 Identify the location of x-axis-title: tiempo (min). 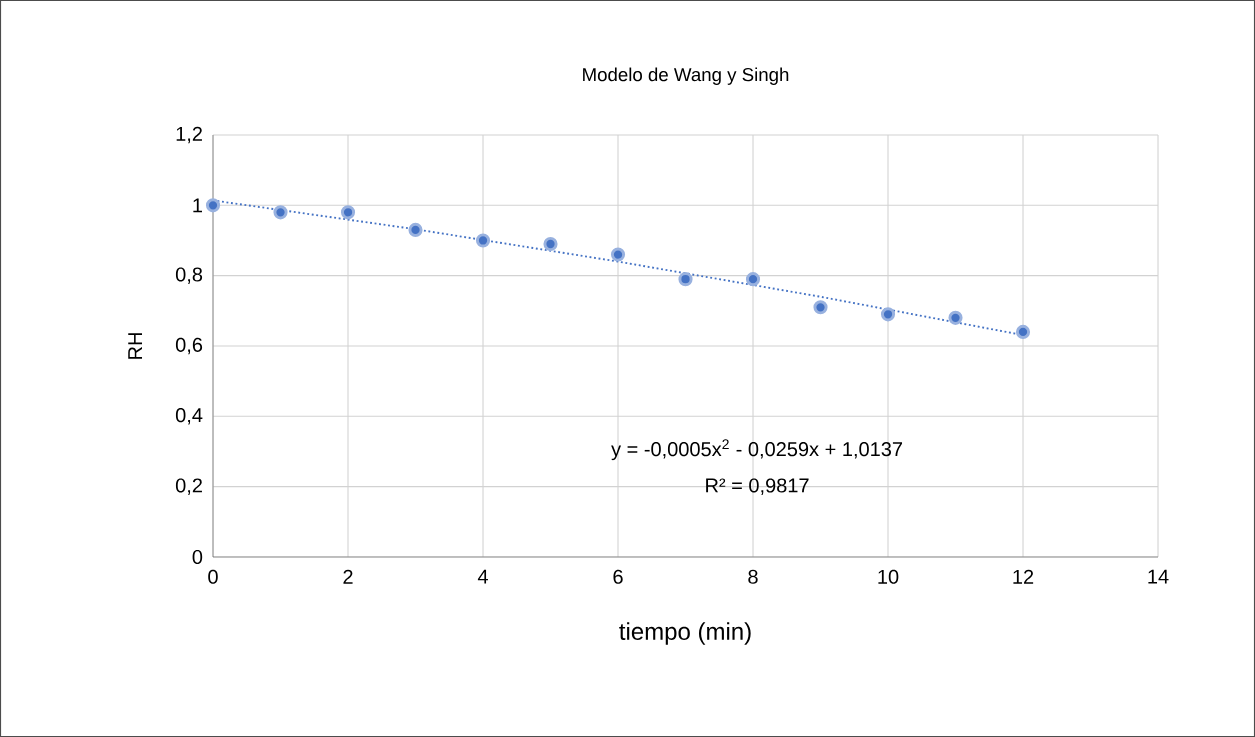
(685, 633).